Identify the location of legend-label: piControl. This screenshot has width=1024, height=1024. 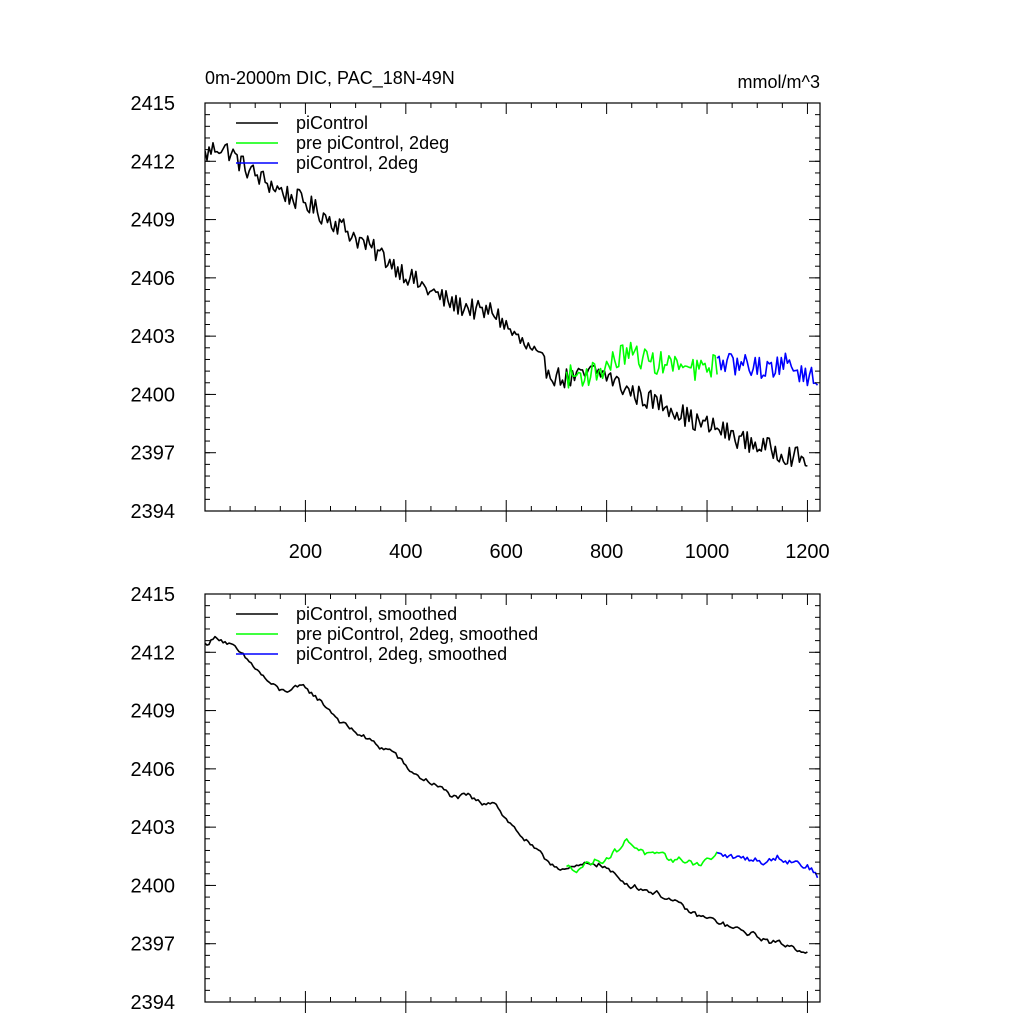
(332, 123).